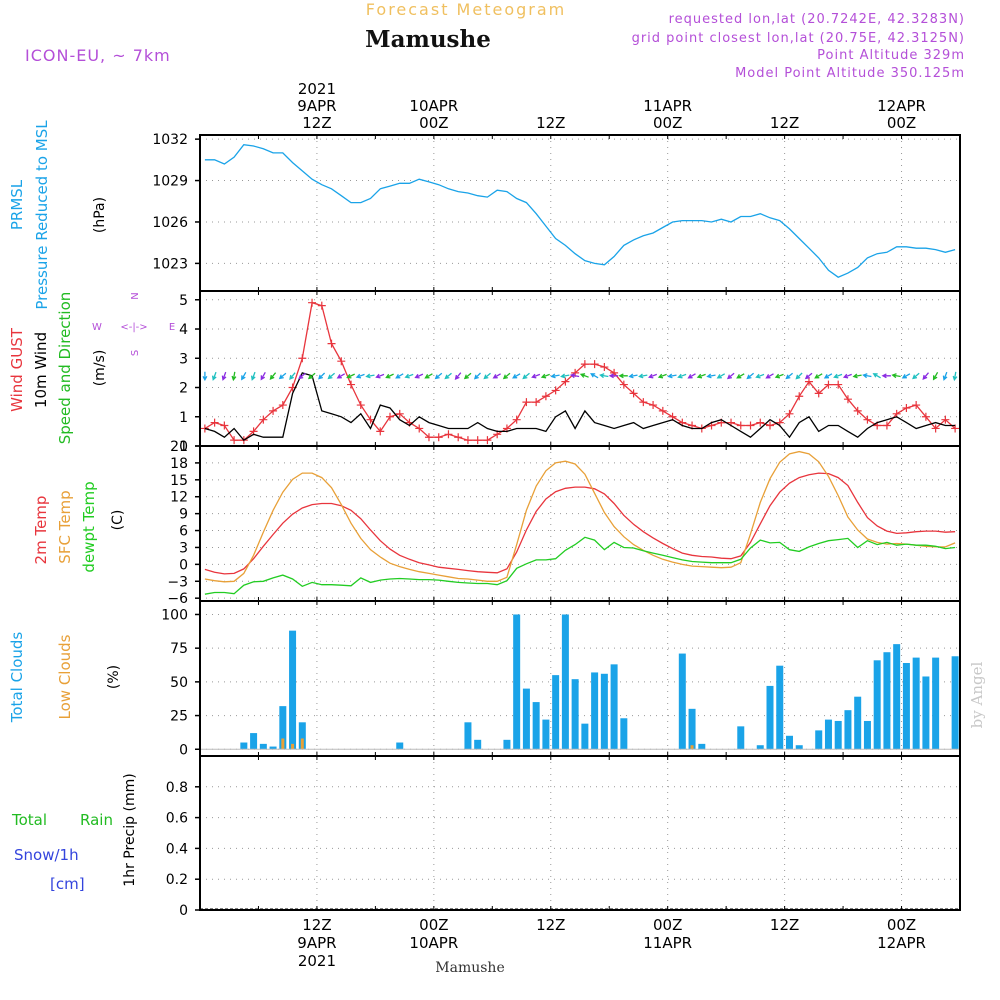  Describe the element at coordinates (183, 532) in the screenshot. I see `y-tick-label: 6` at that location.